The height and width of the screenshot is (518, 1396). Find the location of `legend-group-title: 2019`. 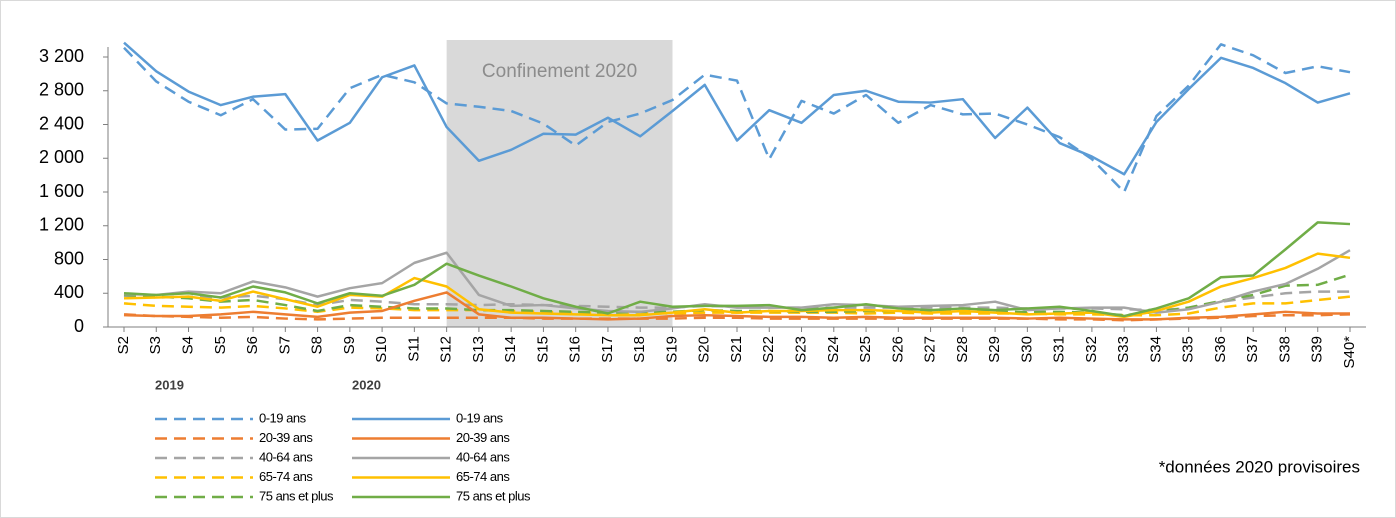

legend-group-title: 2019 is located at coordinates (169, 384).